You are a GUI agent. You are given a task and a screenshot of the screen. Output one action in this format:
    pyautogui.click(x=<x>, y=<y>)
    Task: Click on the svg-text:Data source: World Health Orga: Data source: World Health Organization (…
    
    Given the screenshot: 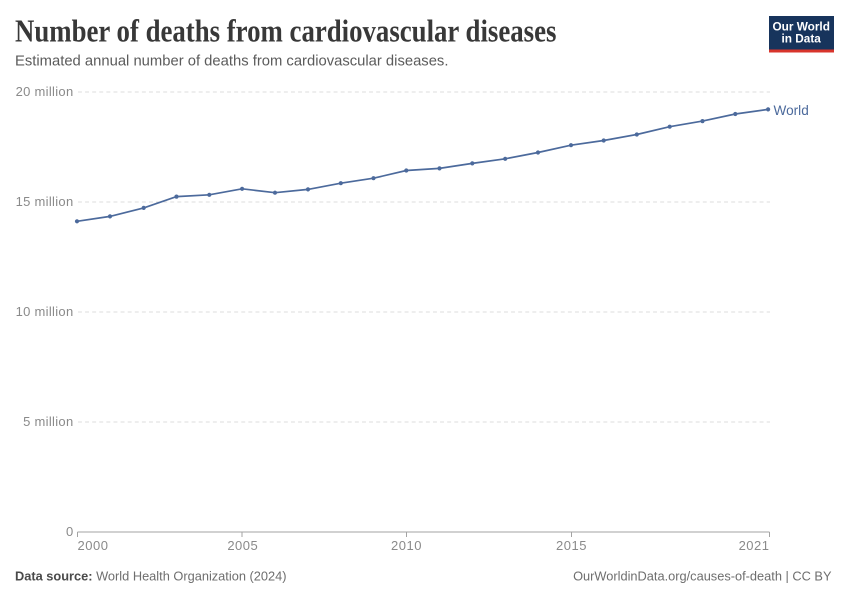 What is the action you would take?
    pyautogui.click(x=150, y=575)
    